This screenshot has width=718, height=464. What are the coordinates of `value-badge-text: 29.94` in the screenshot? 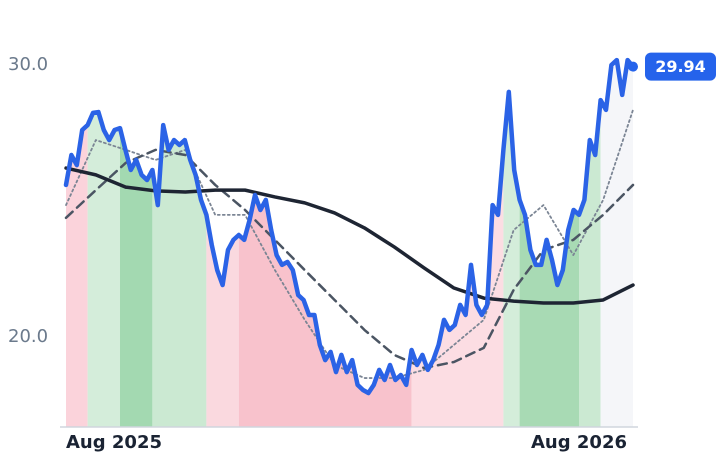 It's located at (680, 66).